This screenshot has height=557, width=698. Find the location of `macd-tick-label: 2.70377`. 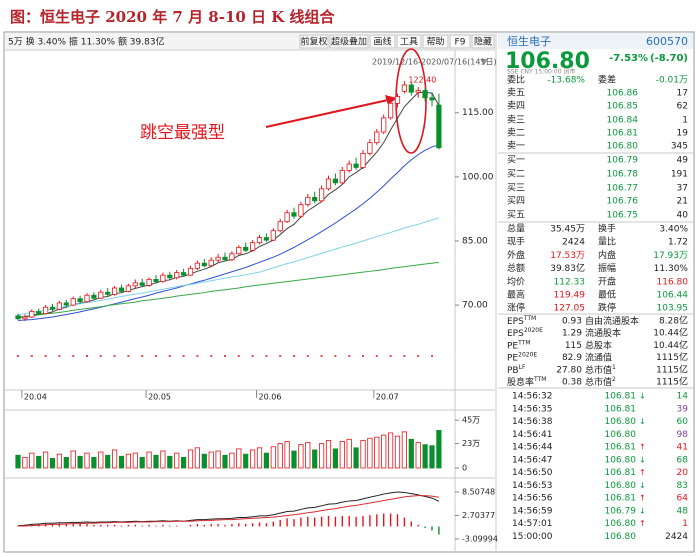

macd-tick-label: 2.70377 is located at coordinates (478, 515).